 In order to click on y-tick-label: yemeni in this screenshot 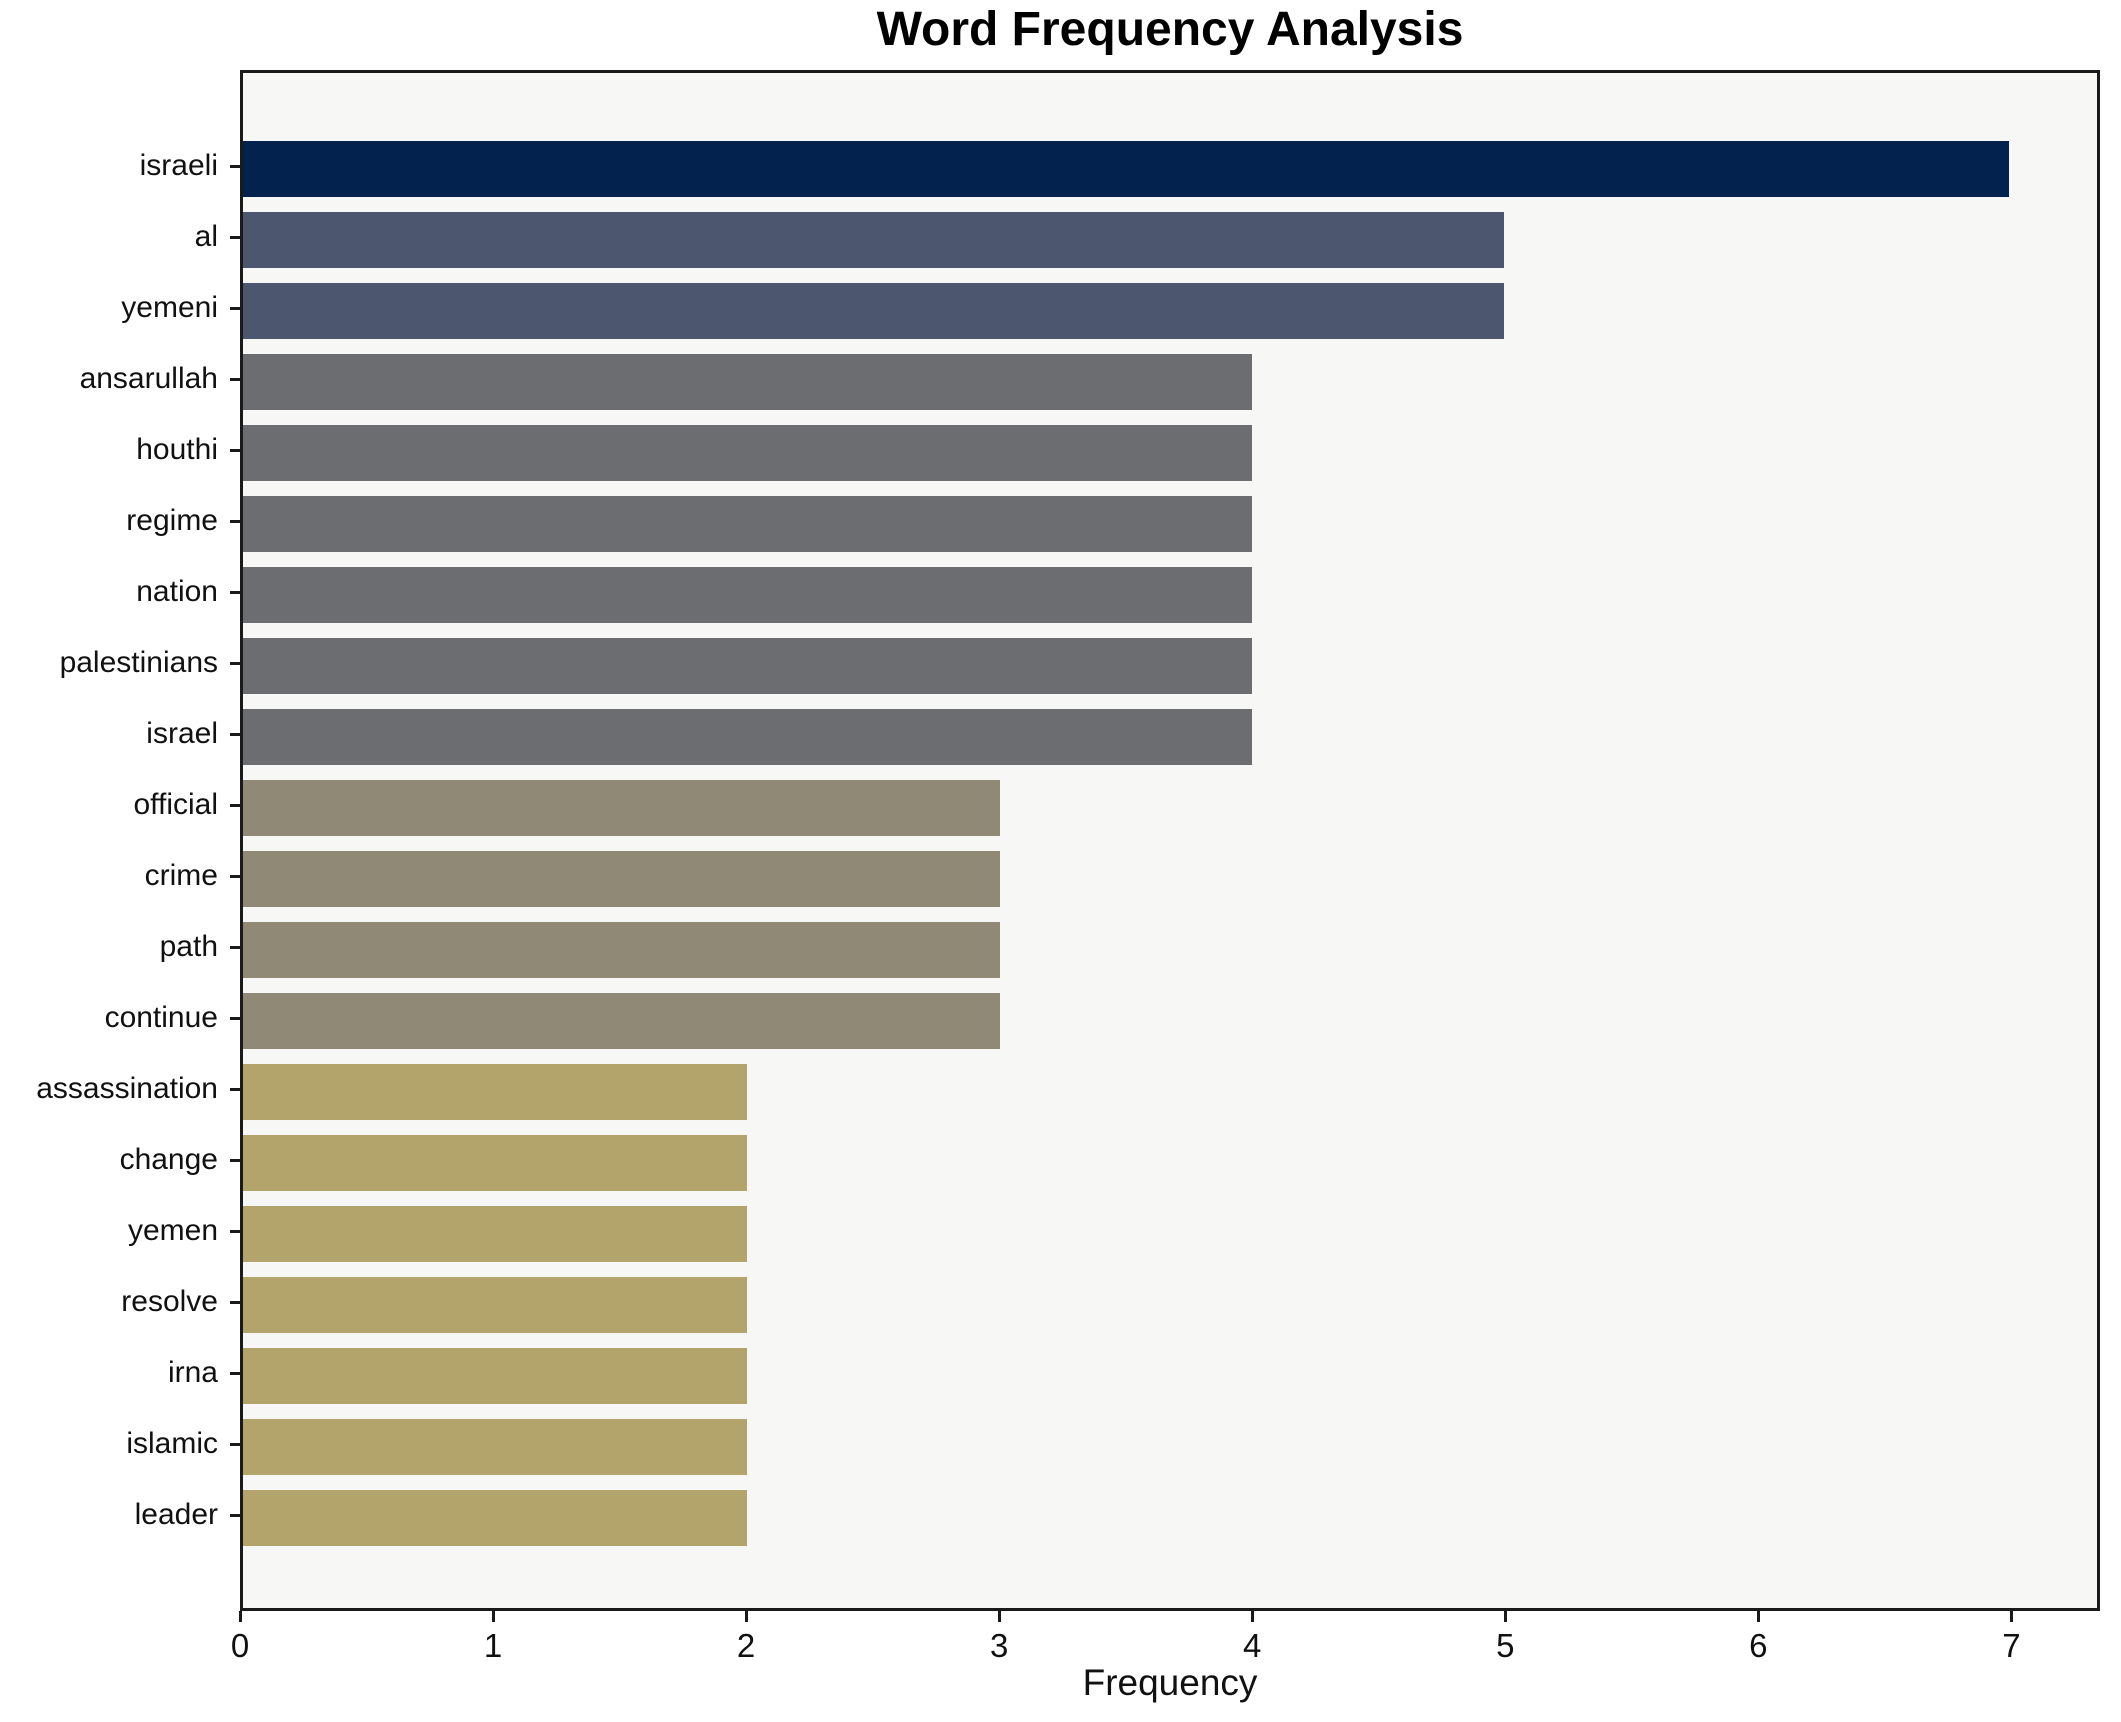, I will do `click(169, 307)`.